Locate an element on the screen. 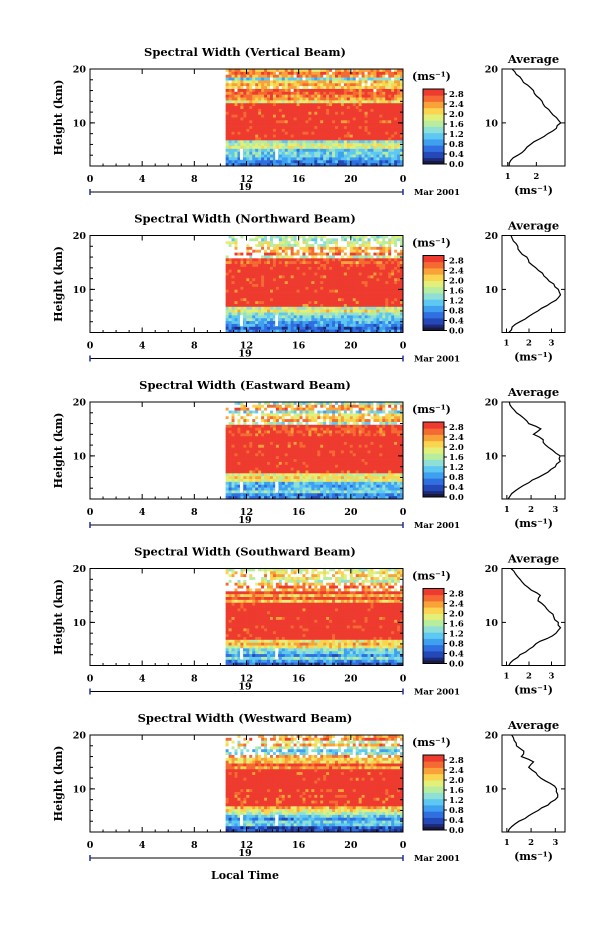 This screenshot has width=616, height=934. colorbar-unit-label: (ms⁻¹) is located at coordinates (431, 76).